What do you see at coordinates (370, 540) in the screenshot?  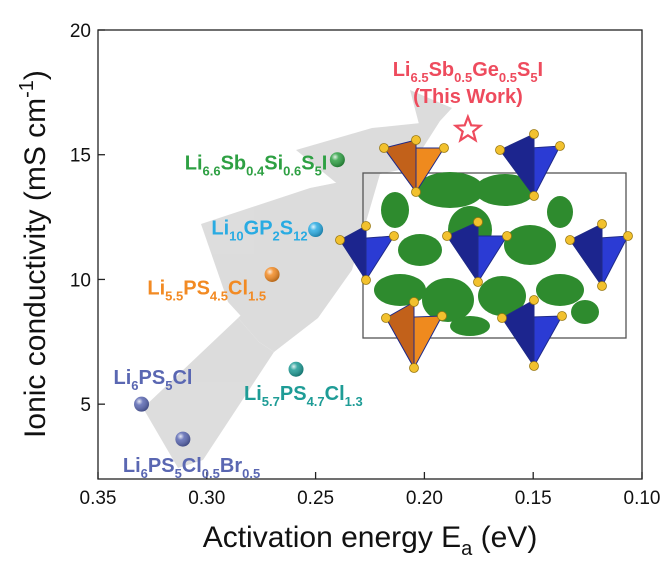 I see `x-axis-title: Activation energy Ea (eV)` at bounding box center [370, 540].